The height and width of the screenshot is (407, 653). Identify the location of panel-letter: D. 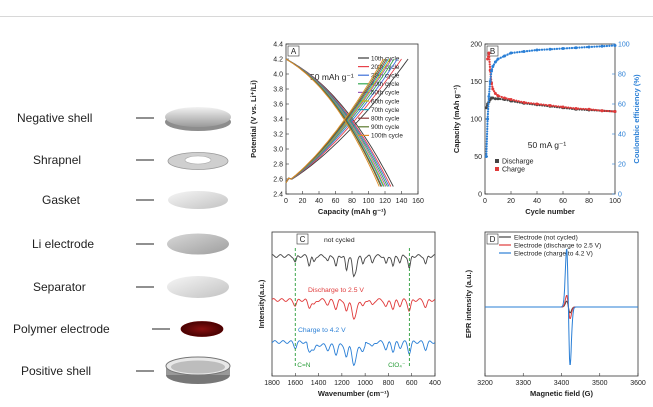
(493, 239).